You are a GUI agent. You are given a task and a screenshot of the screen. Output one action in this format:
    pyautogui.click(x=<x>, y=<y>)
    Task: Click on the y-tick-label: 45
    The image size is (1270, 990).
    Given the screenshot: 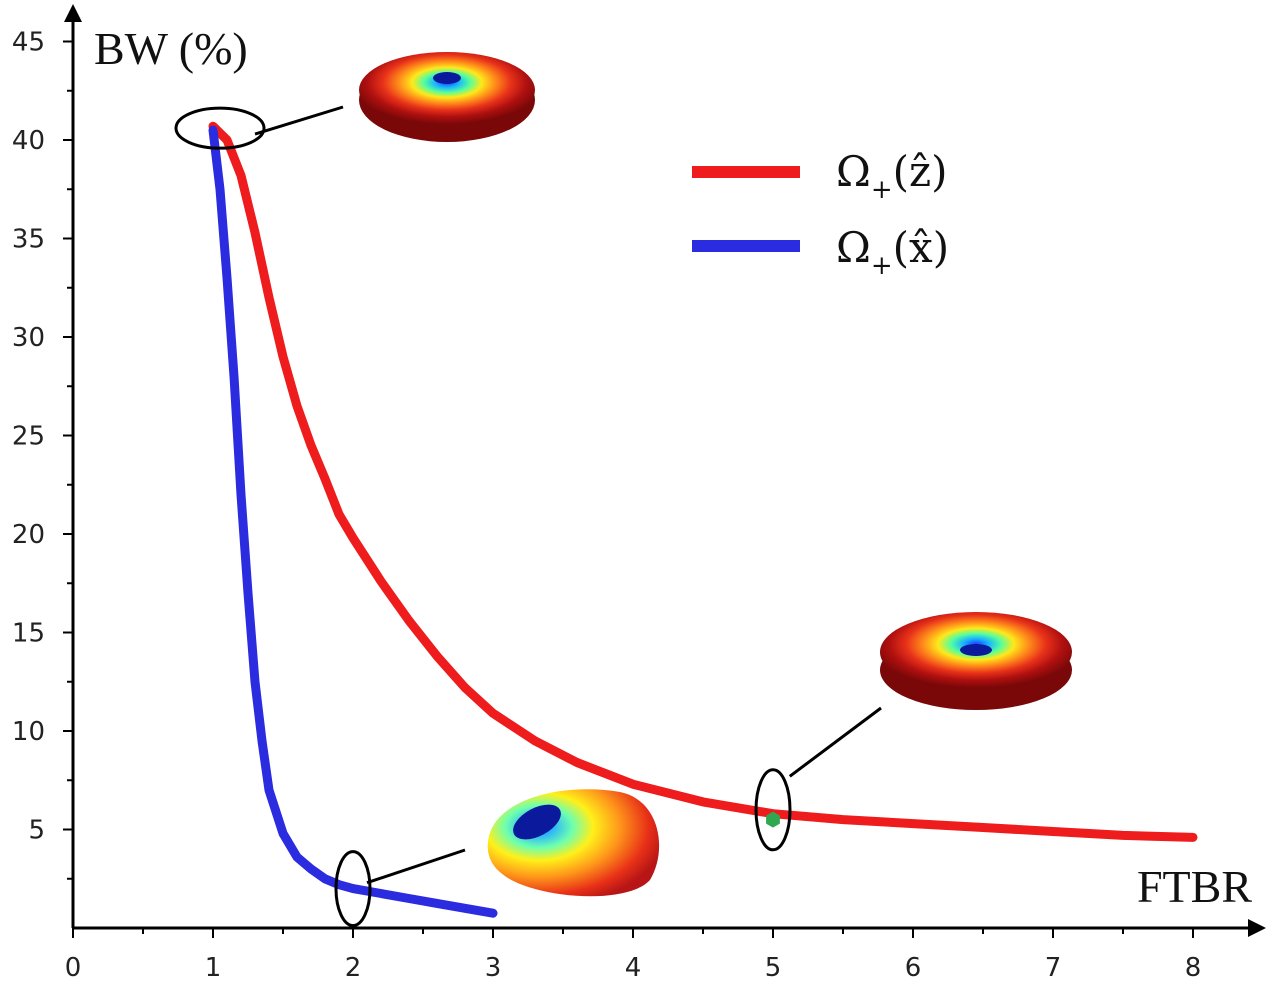 What is the action you would take?
    pyautogui.click(x=28, y=43)
    